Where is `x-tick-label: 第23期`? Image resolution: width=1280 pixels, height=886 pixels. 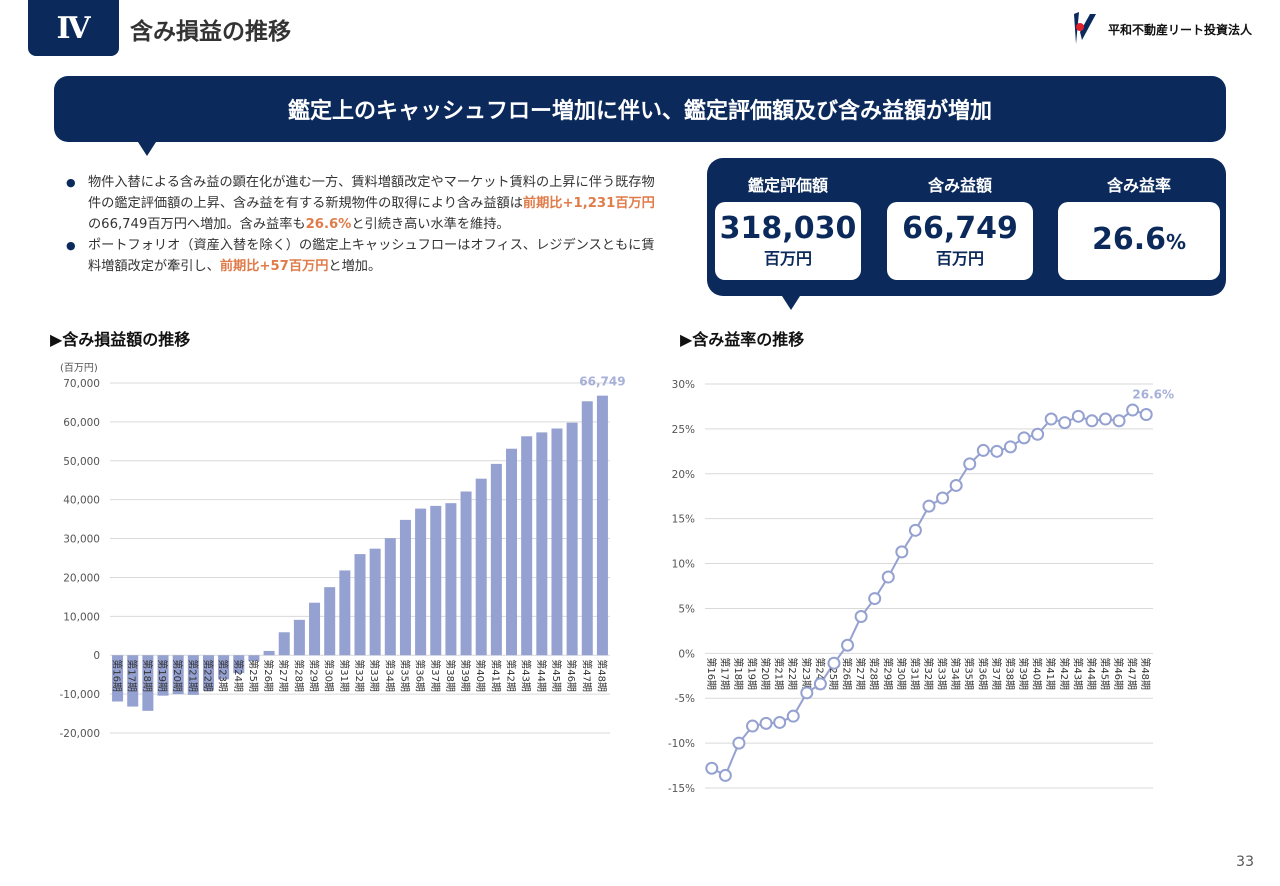 x-tick-label: 第23期 is located at coordinates (223, 675).